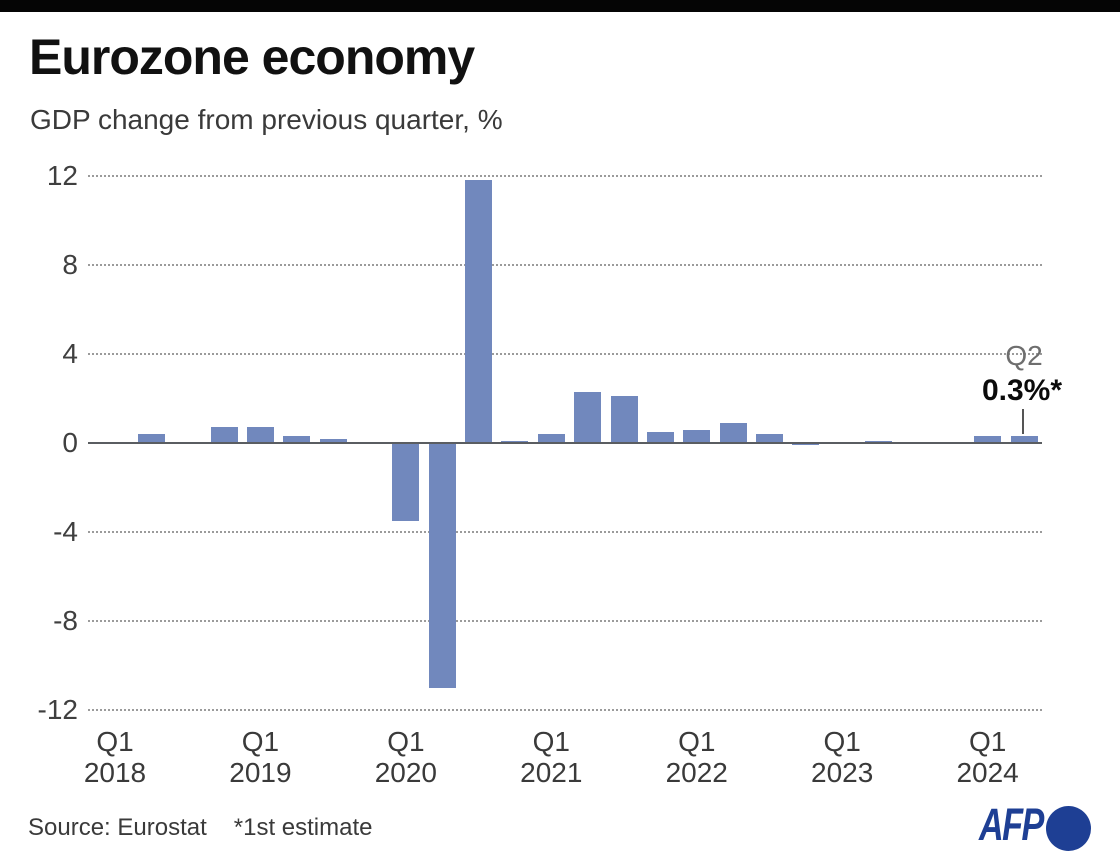 This screenshot has height=857, width=1120. I want to click on y-tick-label: 8, so click(70, 264).